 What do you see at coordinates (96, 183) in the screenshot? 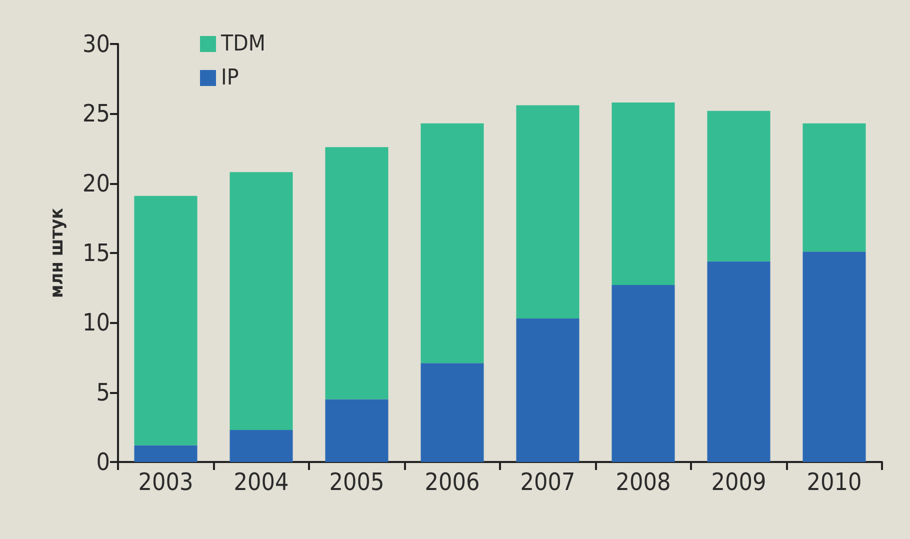
I see `y-tick-label: 20` at bounding box center [96, 183].